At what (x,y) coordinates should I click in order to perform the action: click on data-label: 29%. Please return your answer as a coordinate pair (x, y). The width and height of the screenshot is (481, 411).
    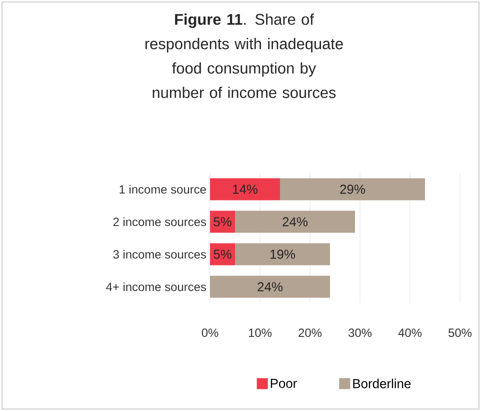
    Looking at the image, I should click on (353, 189).